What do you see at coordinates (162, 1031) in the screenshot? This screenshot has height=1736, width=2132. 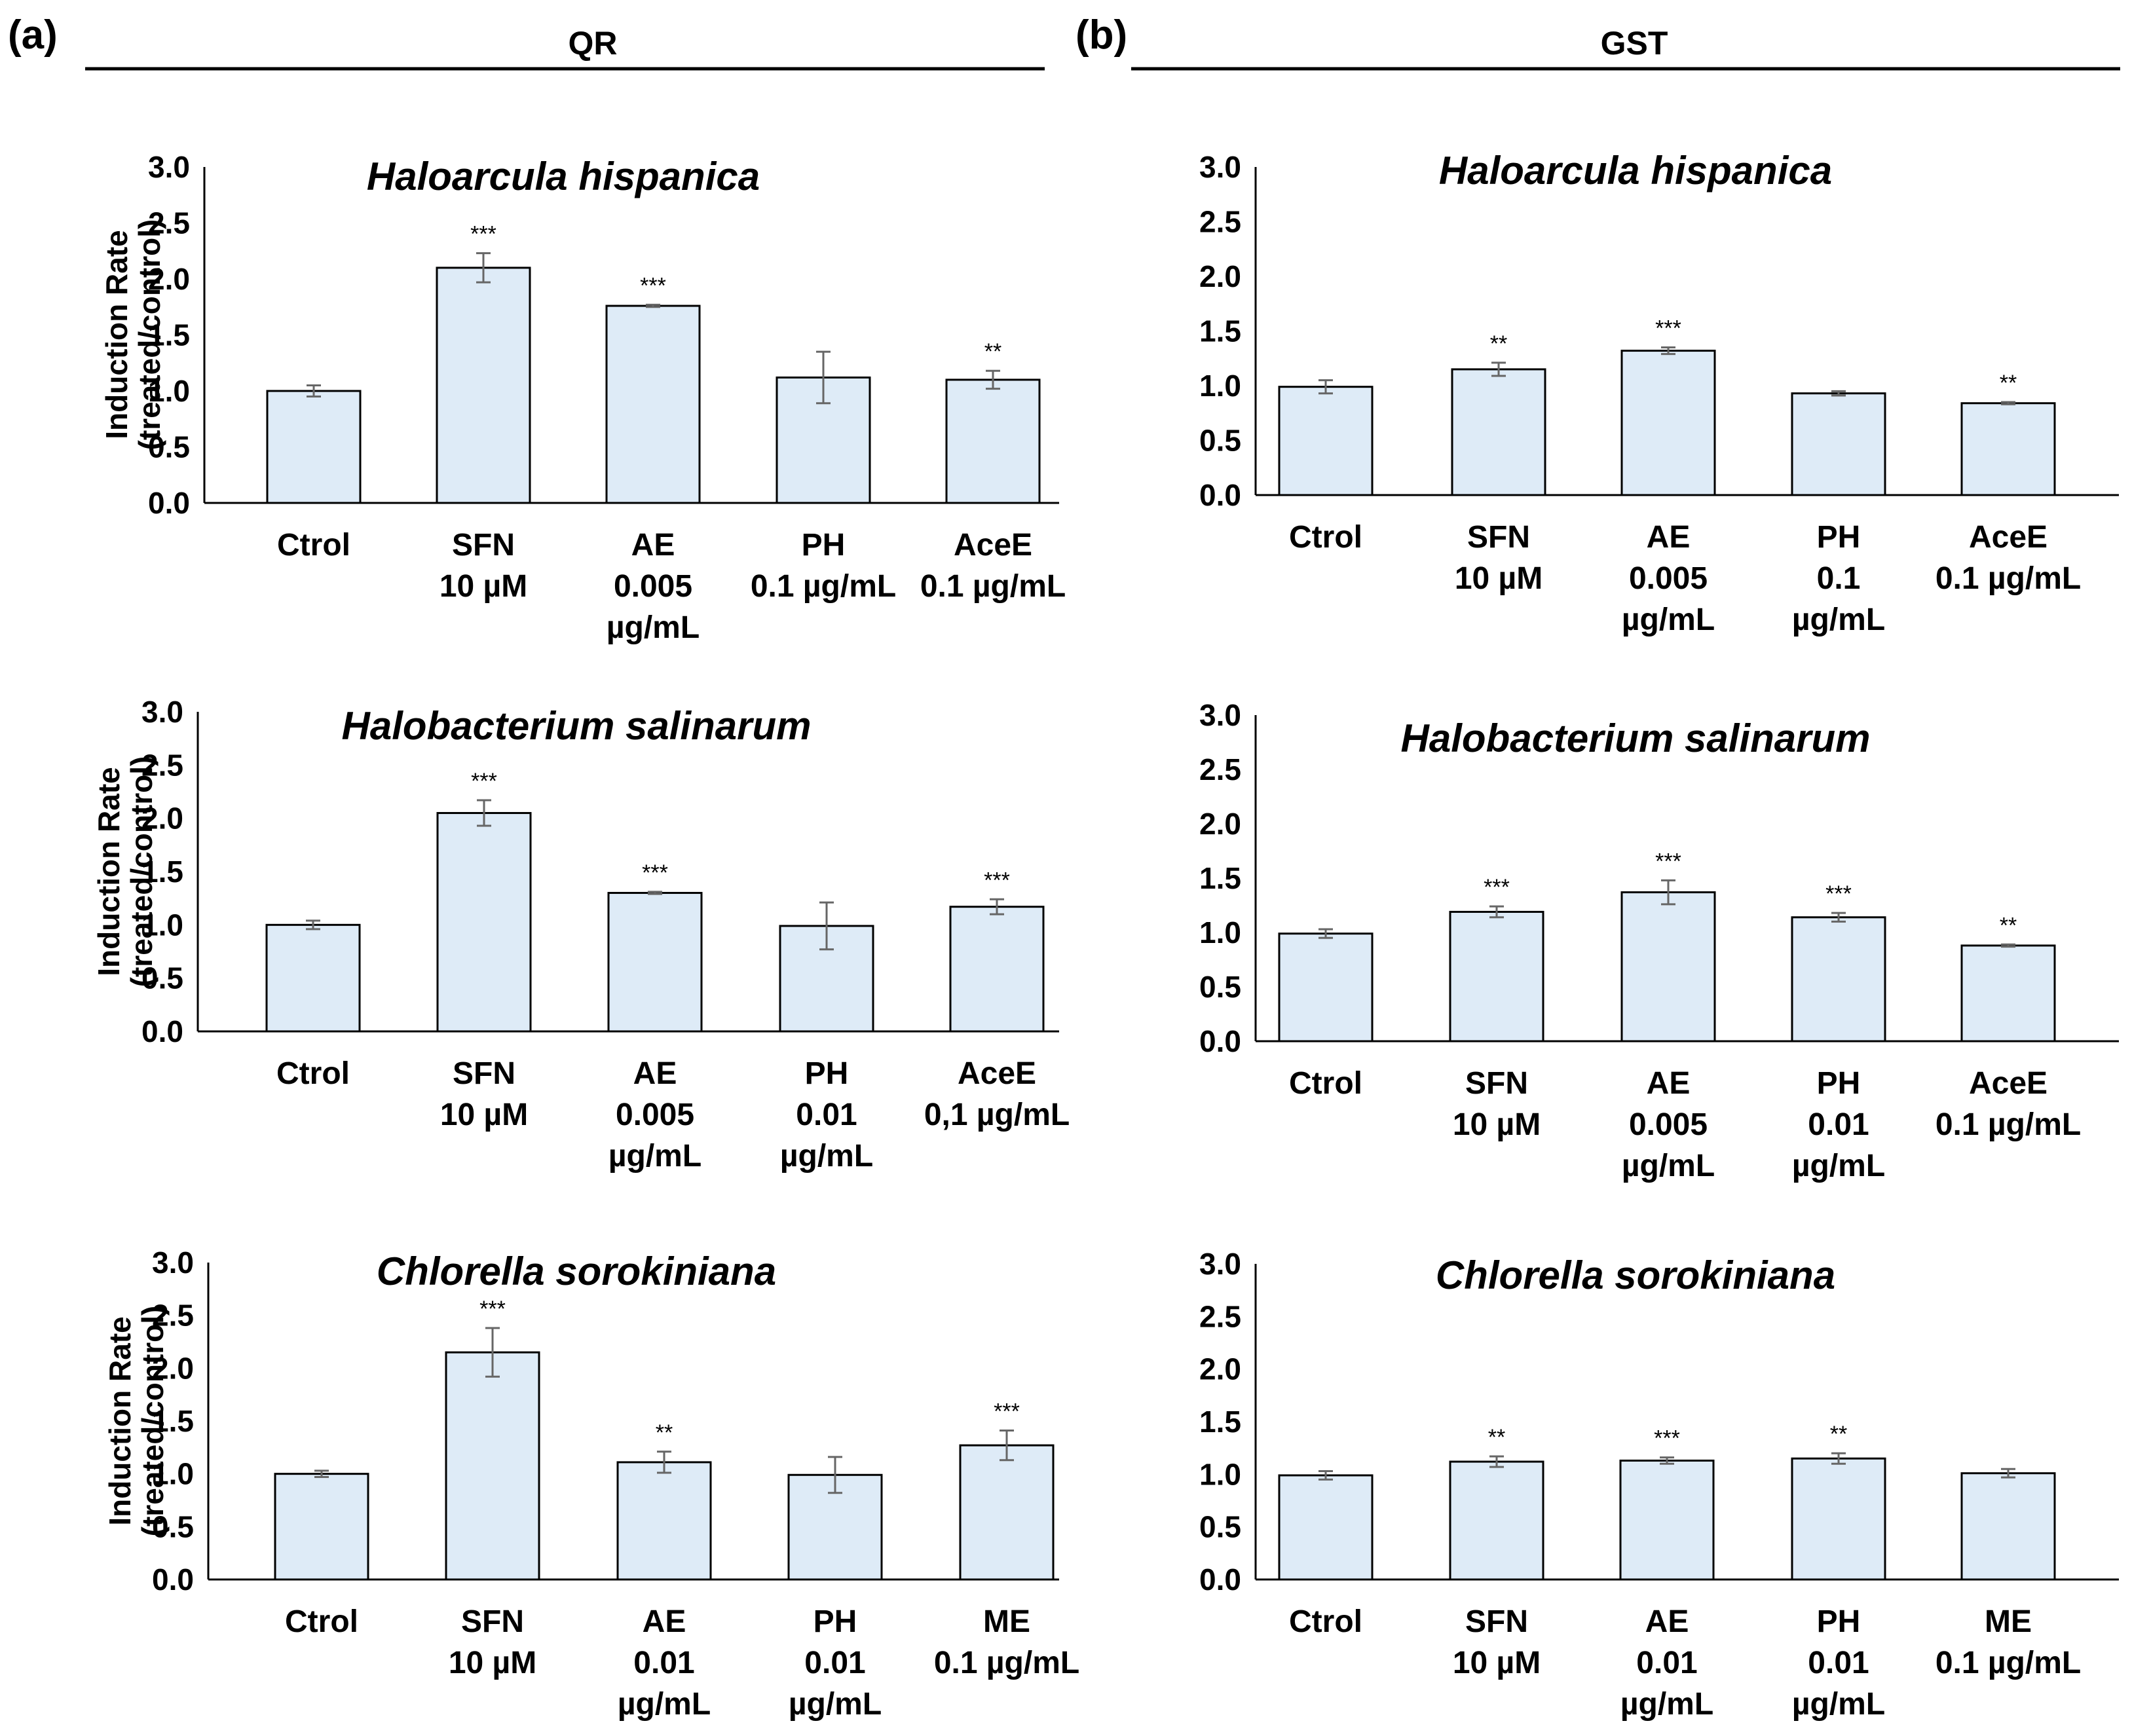 I see `y-tick-label: 0.0` at bounding box center [162, 1031].